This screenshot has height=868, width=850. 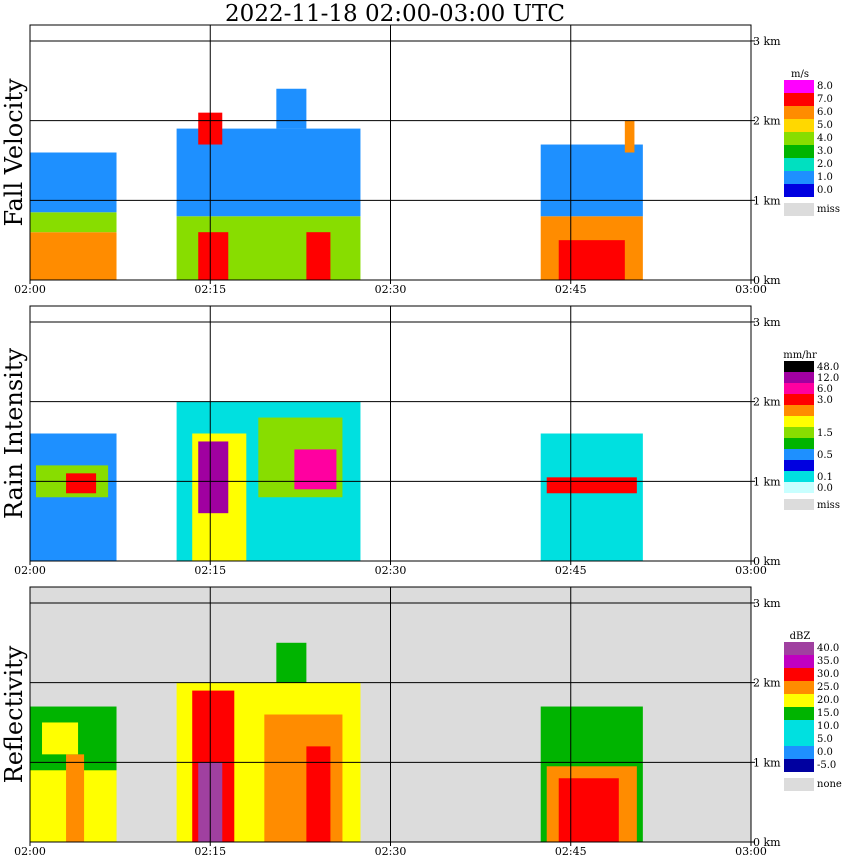 What do you see at coordinates (395, 14) in the screenshot?
I see `chart-title: 2022-11-18 02:00-03:00 UTC` at bounding box center [395, 14].